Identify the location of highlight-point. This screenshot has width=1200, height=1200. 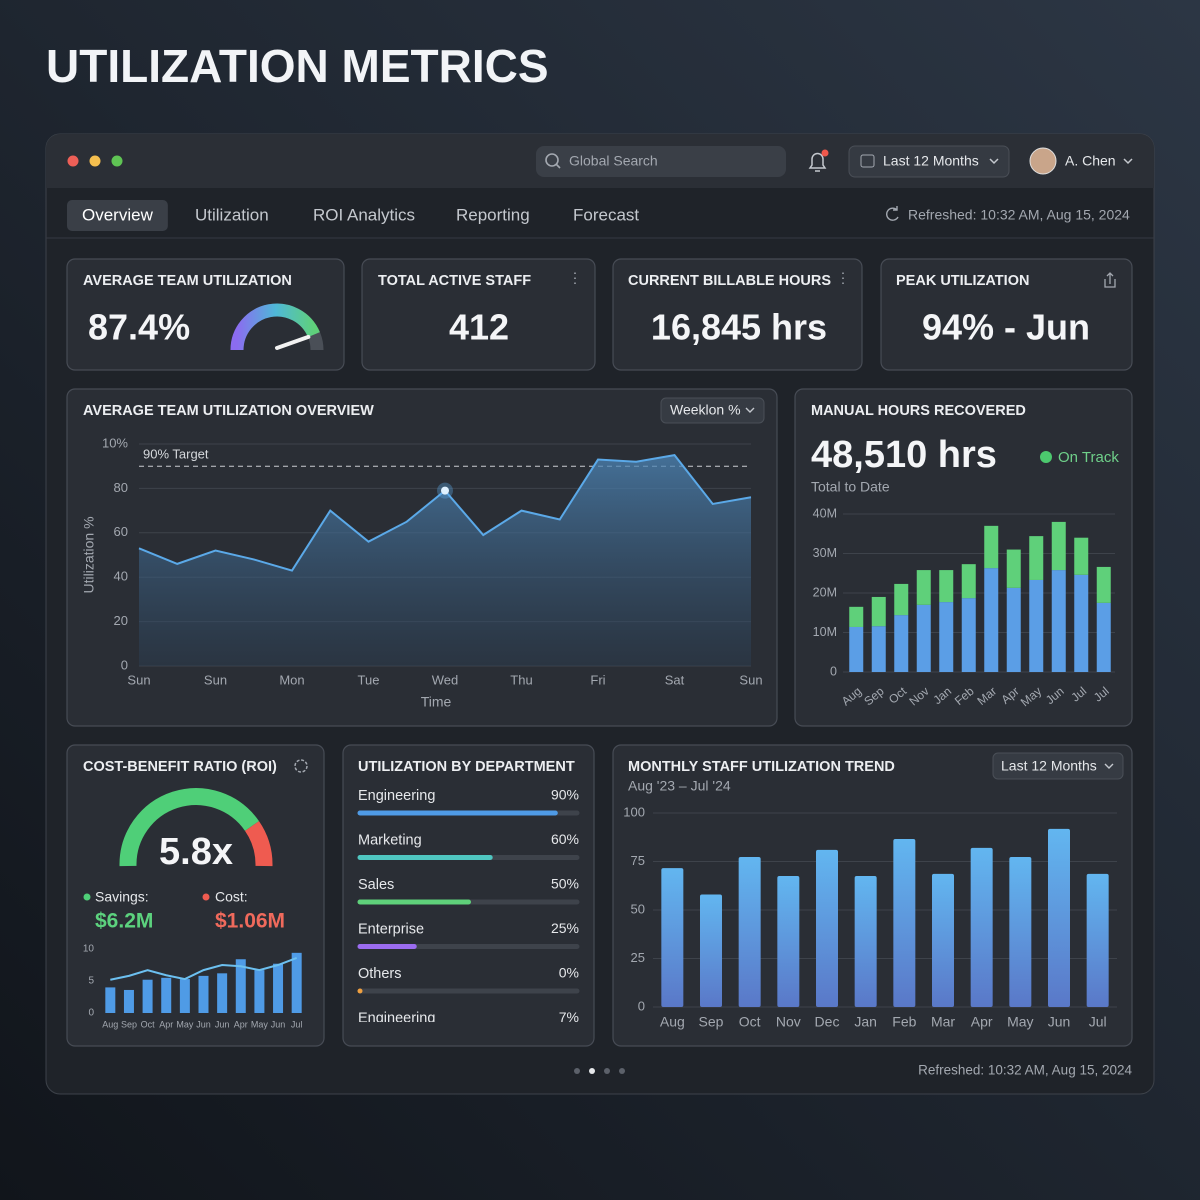
(445, 490).